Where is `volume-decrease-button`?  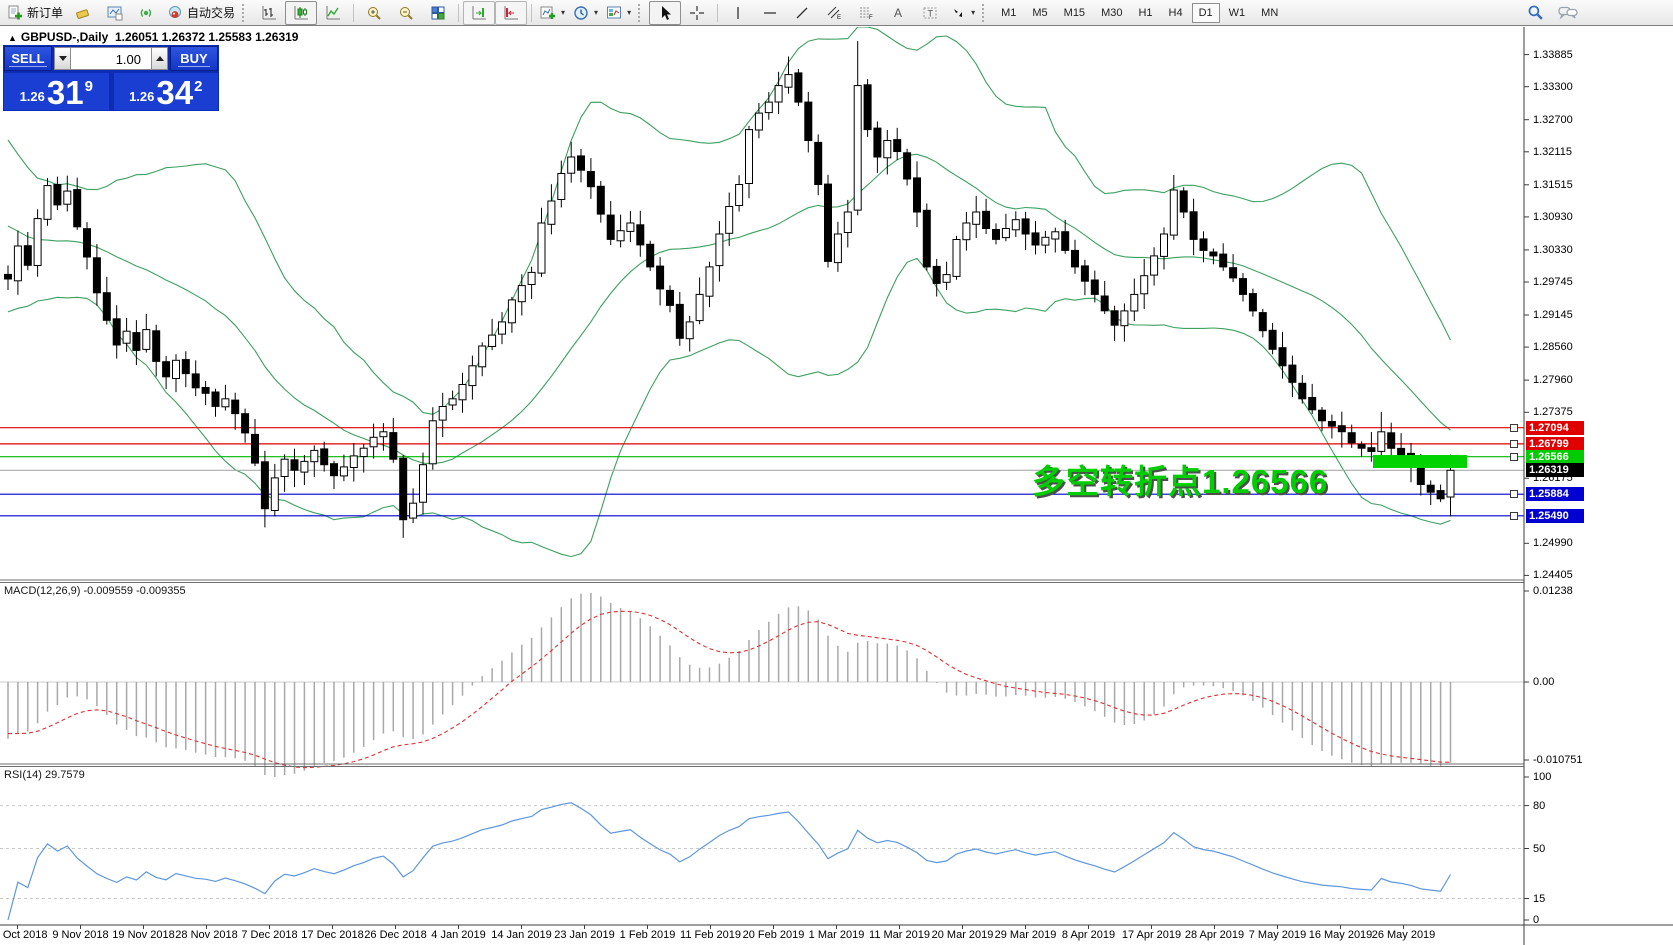
volume-decrease-button is located at coordinates (62, 58).